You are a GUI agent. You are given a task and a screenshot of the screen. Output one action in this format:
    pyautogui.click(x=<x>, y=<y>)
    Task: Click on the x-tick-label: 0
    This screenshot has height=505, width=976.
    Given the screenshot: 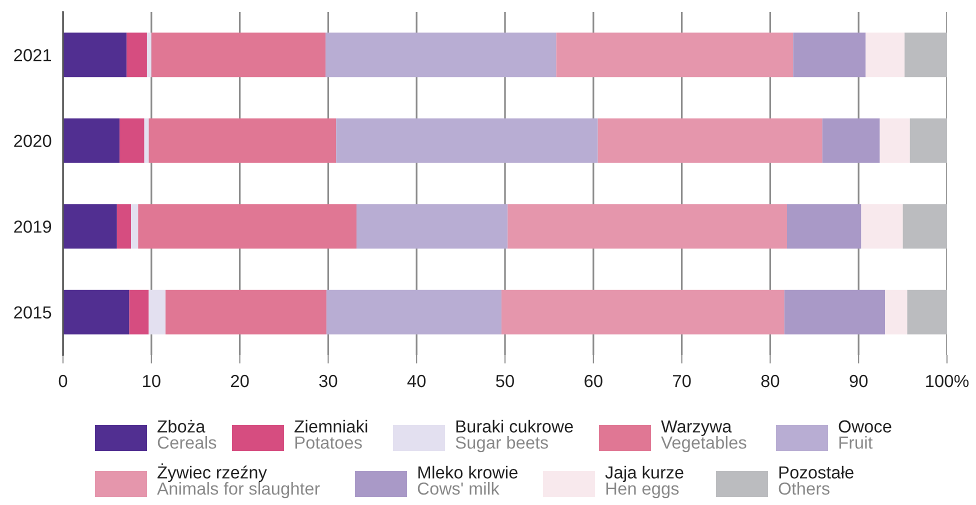 What is the action you would take?
    pyautogui.click(x=63, y=381)
    